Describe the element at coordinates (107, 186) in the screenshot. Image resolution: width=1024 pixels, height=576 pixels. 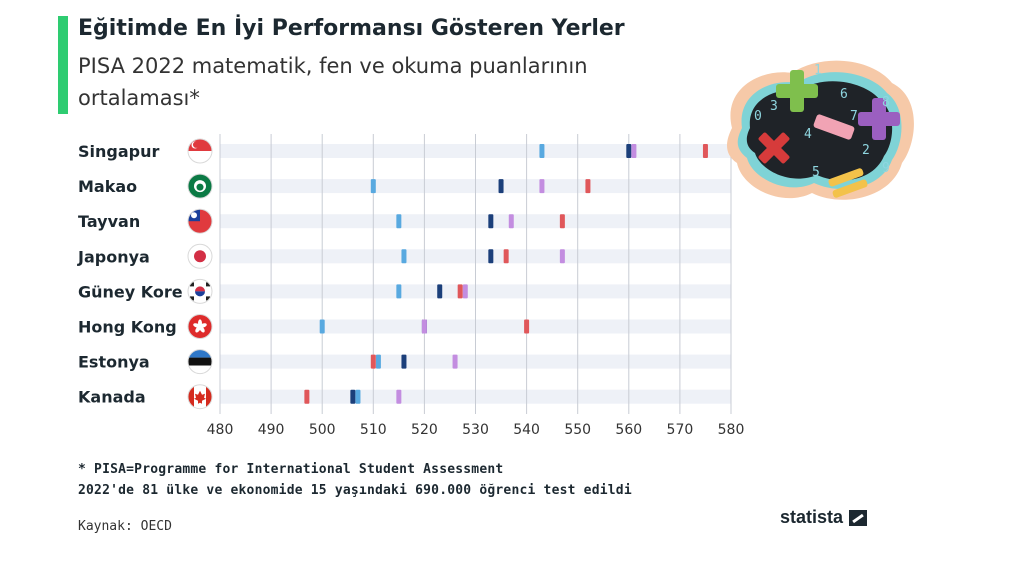
I see `country-label: Makao` at that location.